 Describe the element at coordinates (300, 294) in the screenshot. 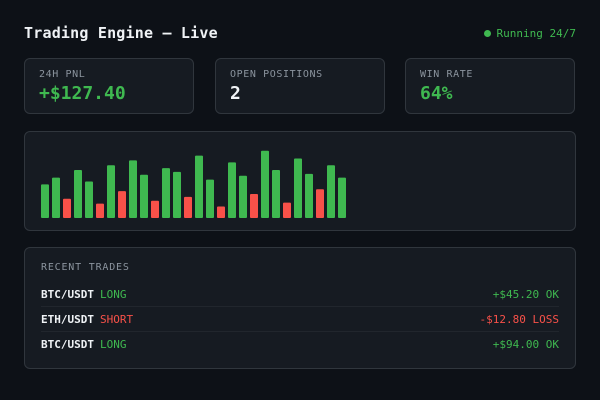

I see `trade-row: BTC/USDT LONG +$45.20 OK` at that location.